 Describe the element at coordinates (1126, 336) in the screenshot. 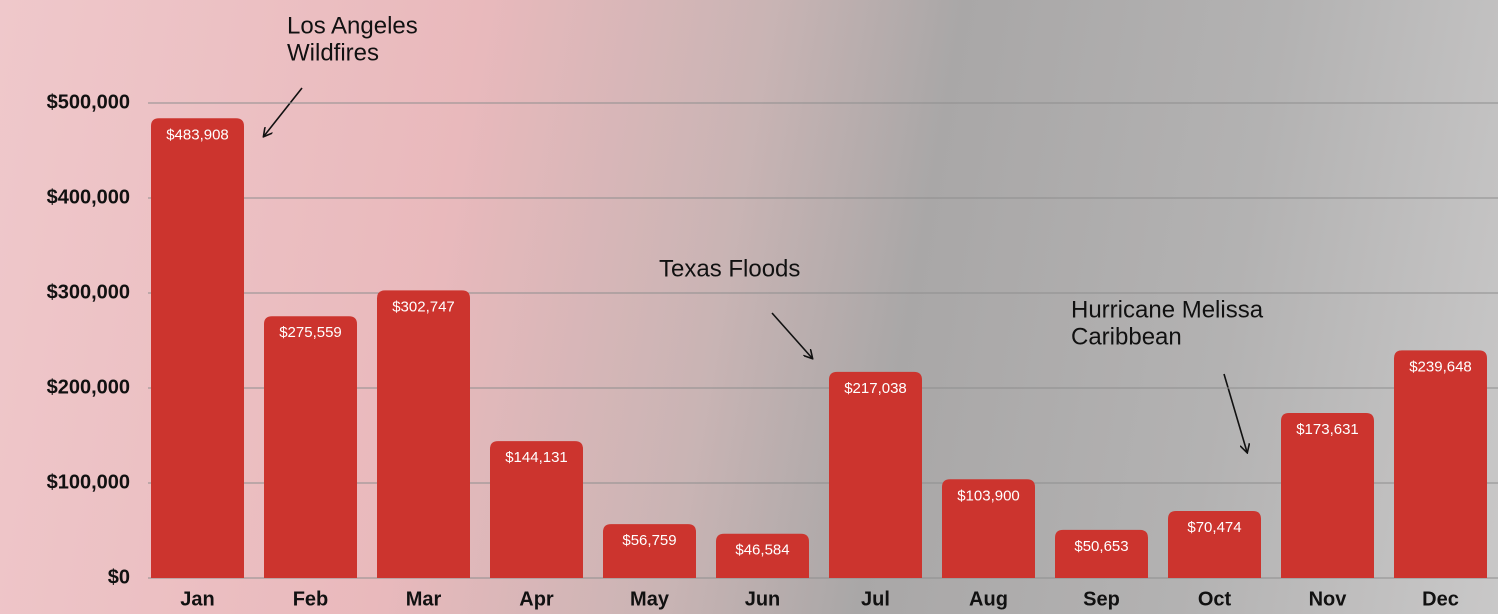

I see `annotation: Caribbean` at that location.